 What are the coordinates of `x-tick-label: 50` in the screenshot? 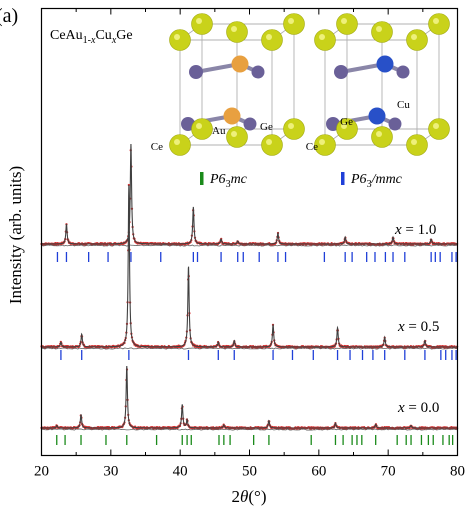 It's located at (249, 472).